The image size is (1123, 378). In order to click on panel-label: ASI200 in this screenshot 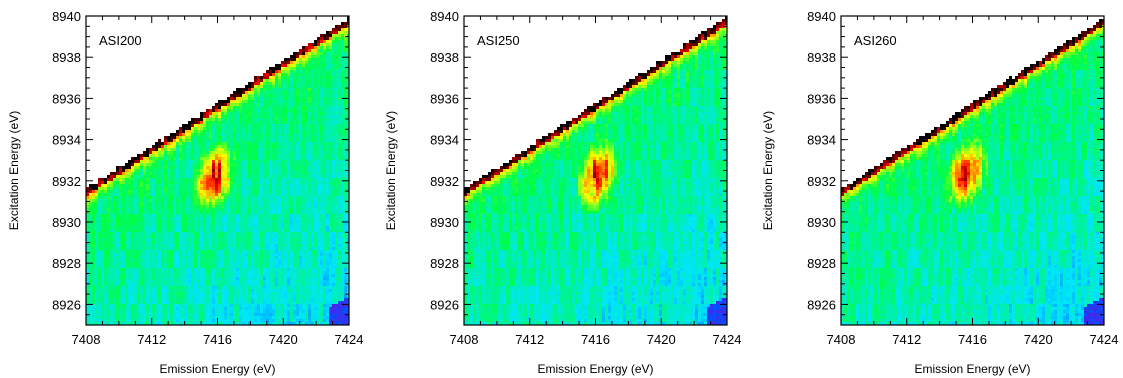, I will do `click(120, 40)`.